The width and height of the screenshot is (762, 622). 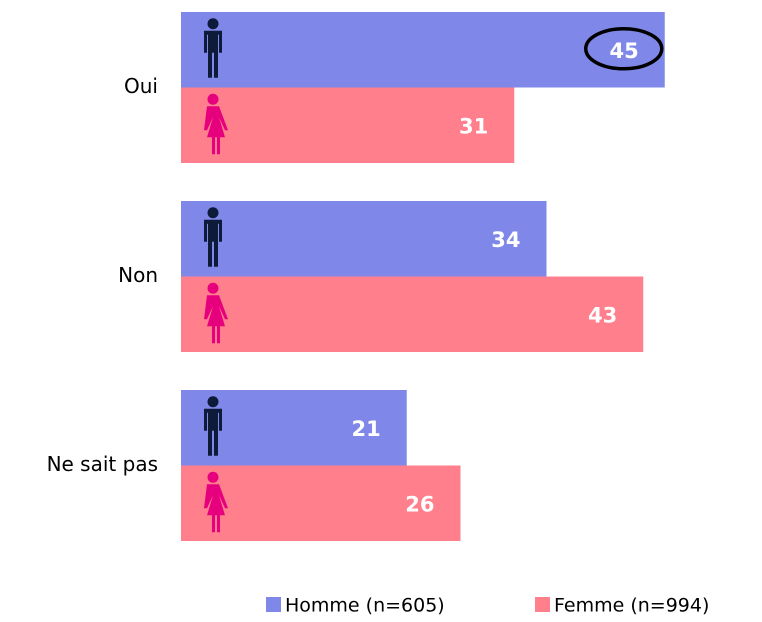 I want to click on value-label: 21, so click(x=366, y=429).